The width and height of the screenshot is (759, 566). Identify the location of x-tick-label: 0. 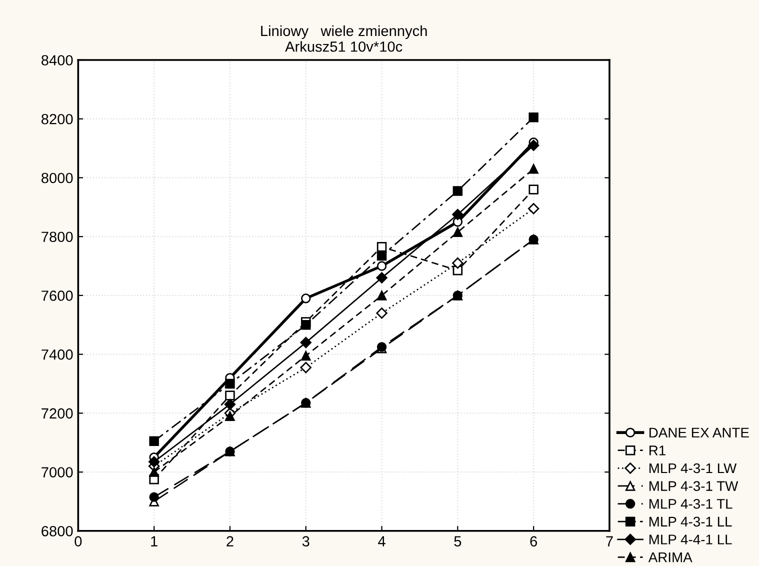
(78, 541).